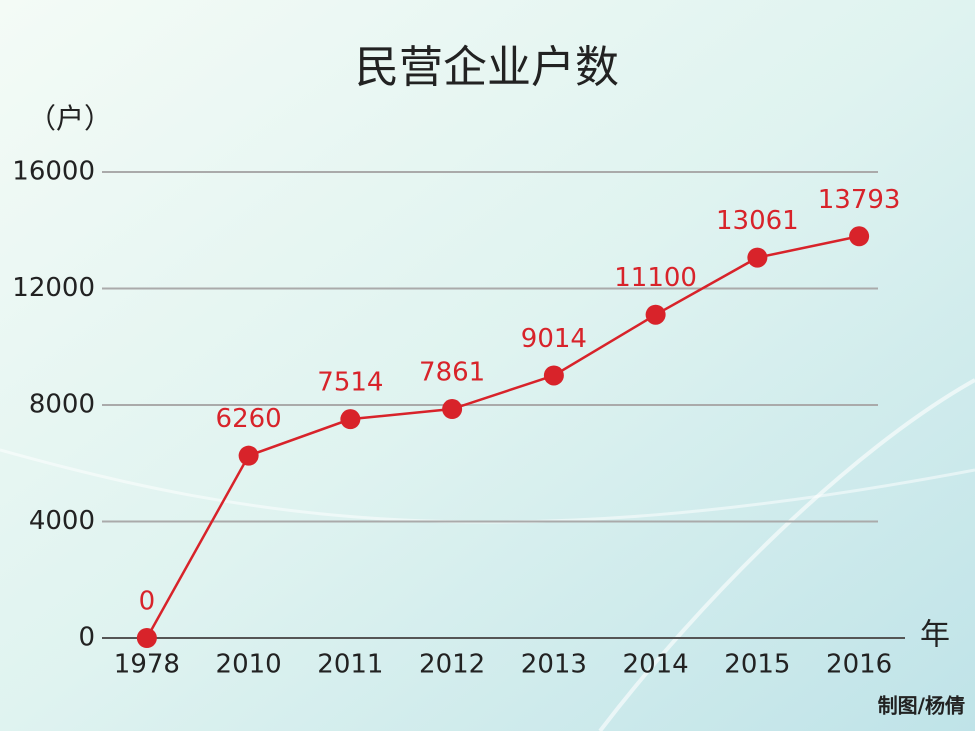 The height and width of the screenshot is (731, 975). What do you see at coordinates (86, 638) in the screenshot?
I see `y-tick-label: 0` at bounding box center [86, 638].